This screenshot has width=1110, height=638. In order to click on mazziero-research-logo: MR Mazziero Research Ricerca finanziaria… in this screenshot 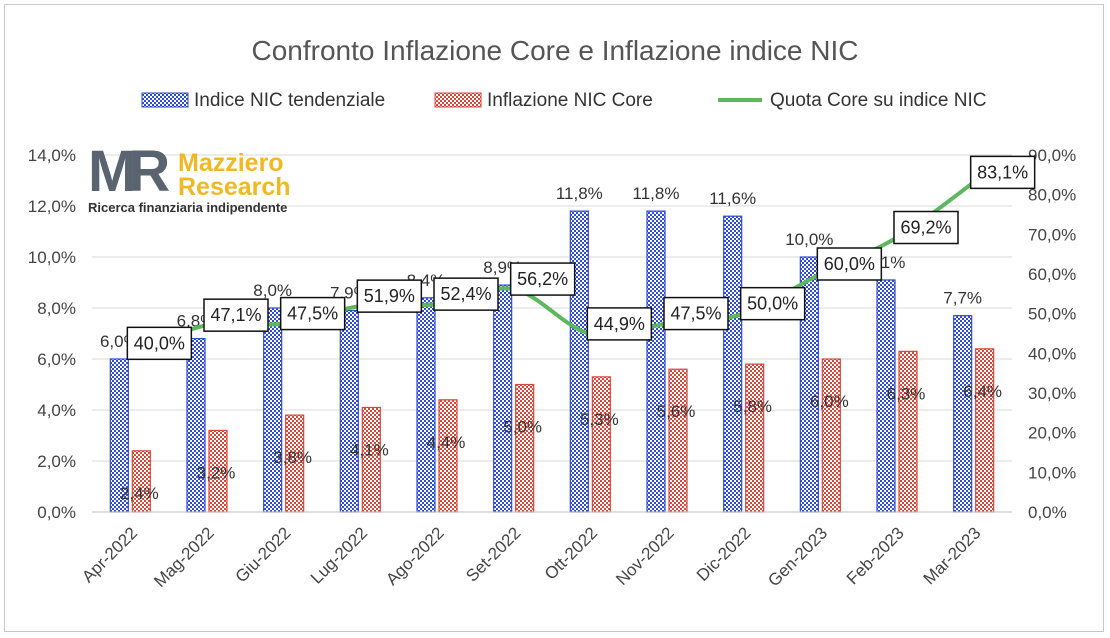, I will do `click(193, 182)`.